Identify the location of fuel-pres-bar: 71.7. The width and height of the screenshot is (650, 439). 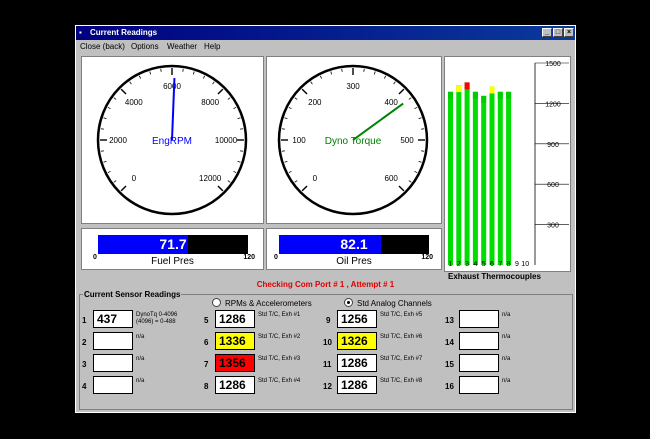
(173, 244).